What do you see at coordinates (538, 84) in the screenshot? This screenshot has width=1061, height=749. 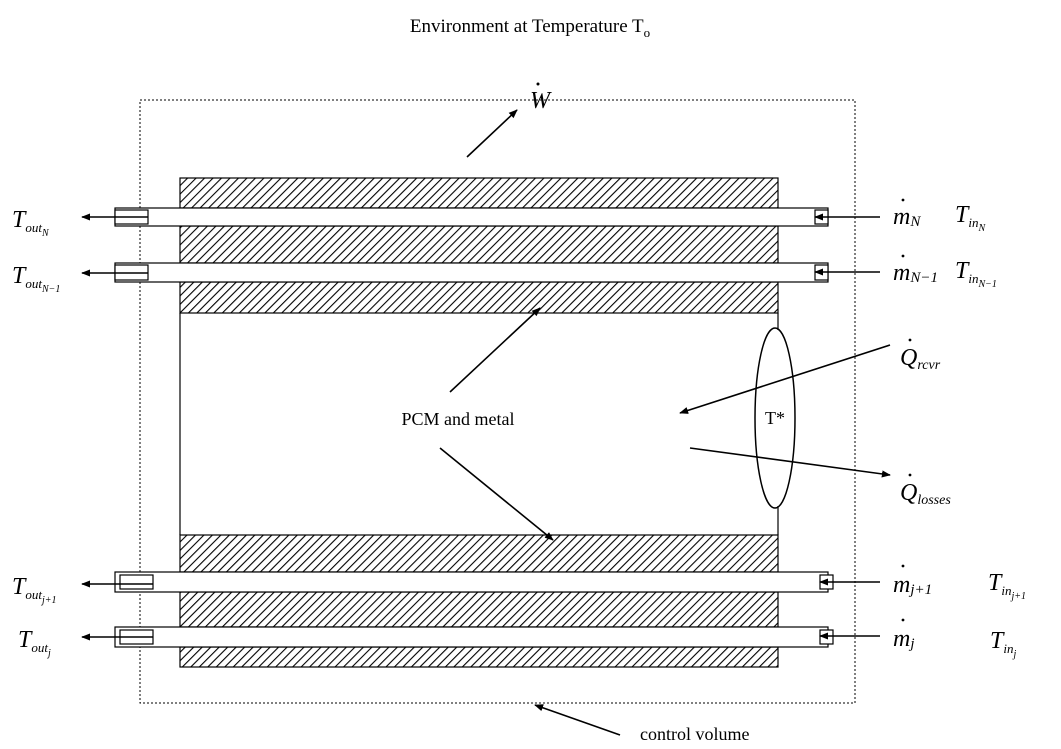 I see `dot` at bounding box center [538, 84].